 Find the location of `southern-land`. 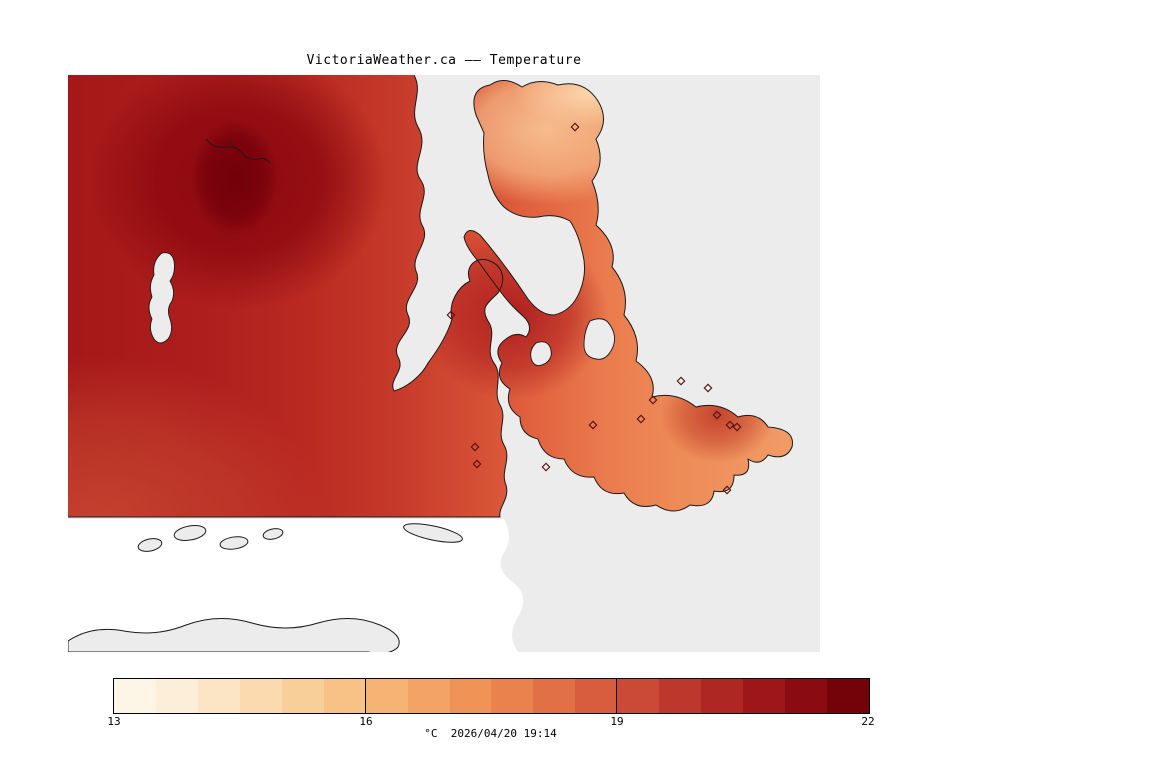

southern-land is located at coordinates (265, 587).